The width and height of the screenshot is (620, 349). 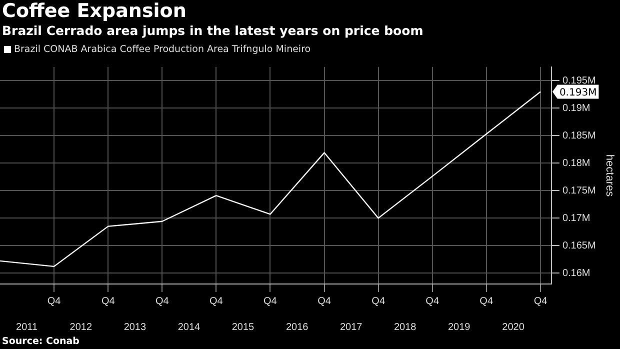 What do you see at coordinates (576, 273) in the screenshot?
I see `y-tick-label: 0.16M` at bounding box center [576, 273].